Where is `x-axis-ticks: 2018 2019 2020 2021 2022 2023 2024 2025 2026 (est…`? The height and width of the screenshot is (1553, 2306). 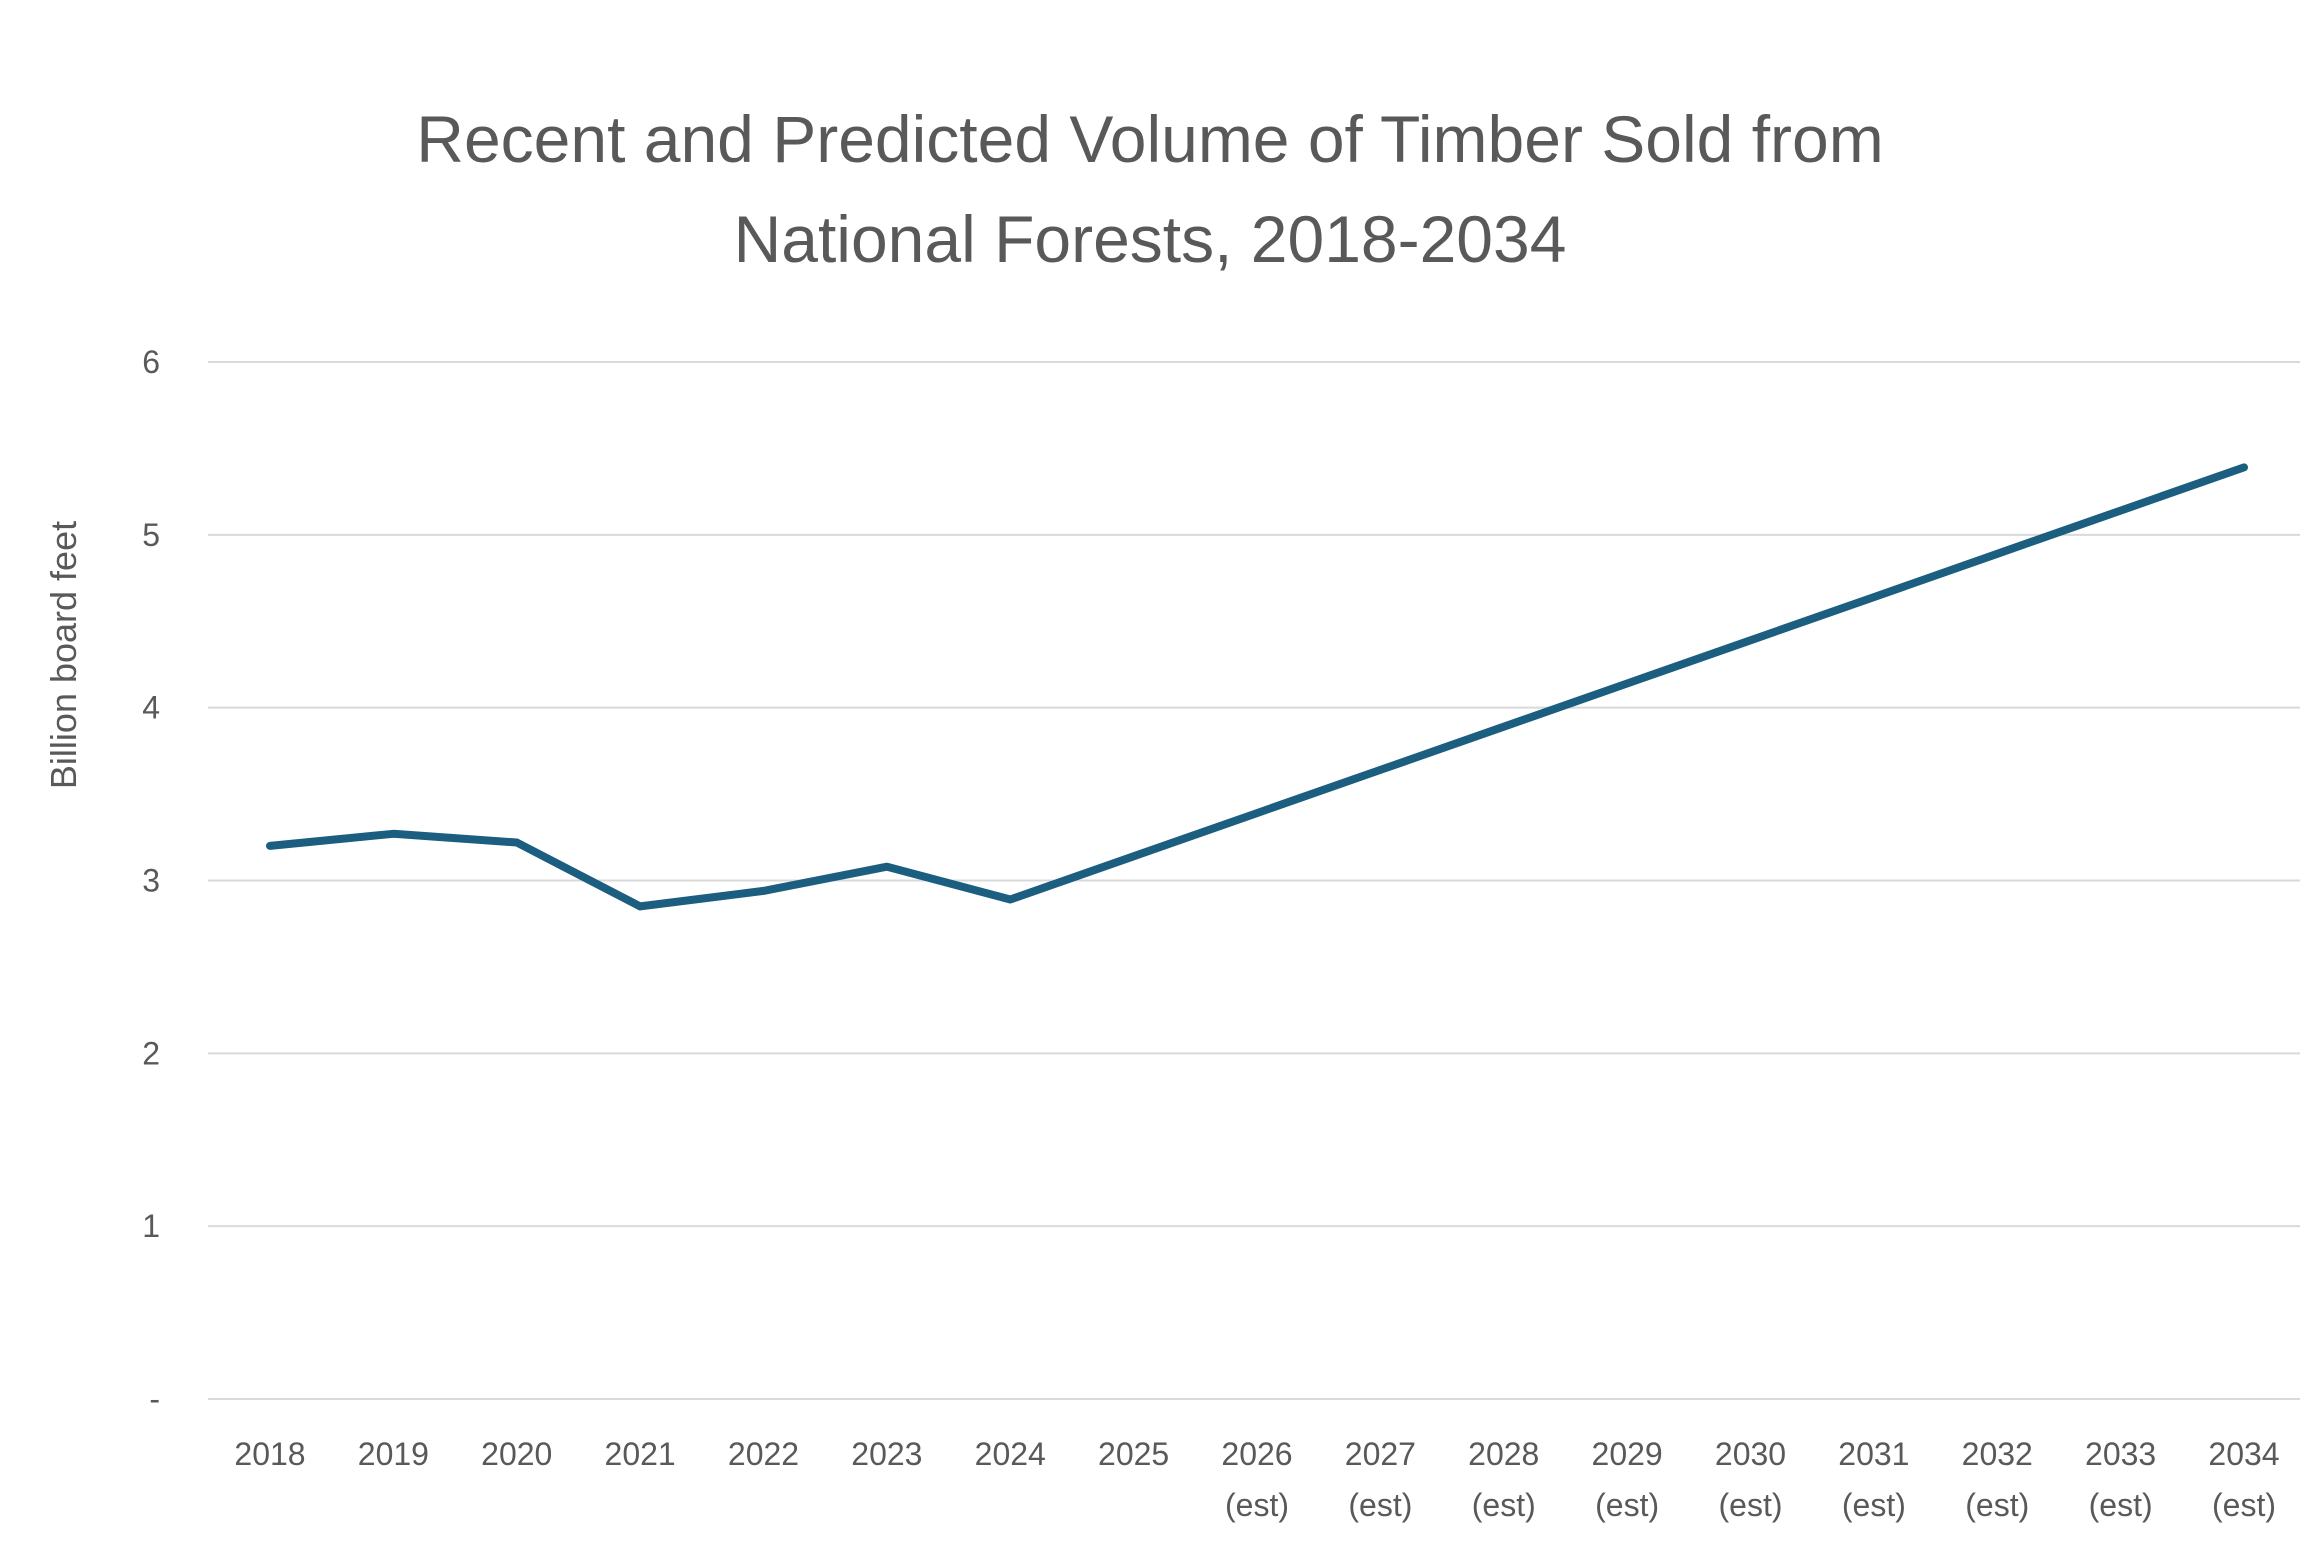
x-axis-ticks: 2018 2019 2020 2021 2022 2023 2024 2025 2026 (est… is located at coordinates (1256, 1479).